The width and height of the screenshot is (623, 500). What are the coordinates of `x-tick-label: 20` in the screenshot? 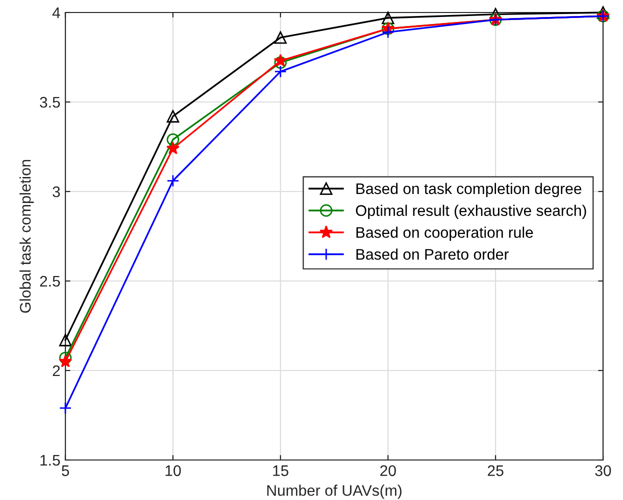 It's located at (388, 470).